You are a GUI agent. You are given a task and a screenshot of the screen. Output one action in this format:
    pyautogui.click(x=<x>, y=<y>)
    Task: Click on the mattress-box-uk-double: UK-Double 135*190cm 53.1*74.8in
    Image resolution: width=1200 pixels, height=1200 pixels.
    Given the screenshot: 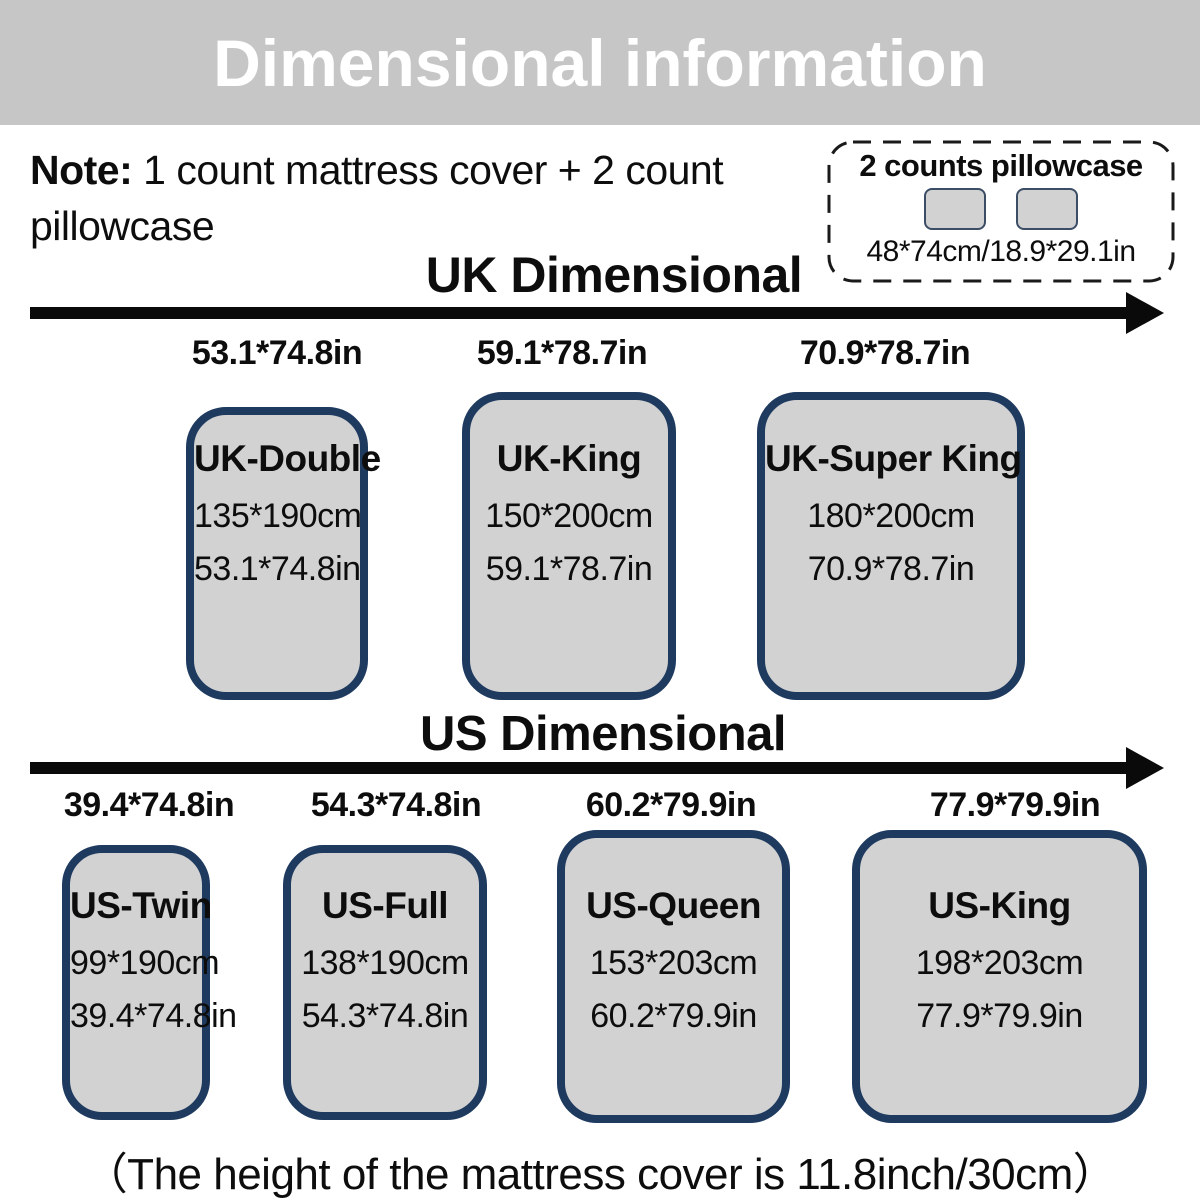 What is the action you would take?
    pyautogui.click(x=283, y=553)
    